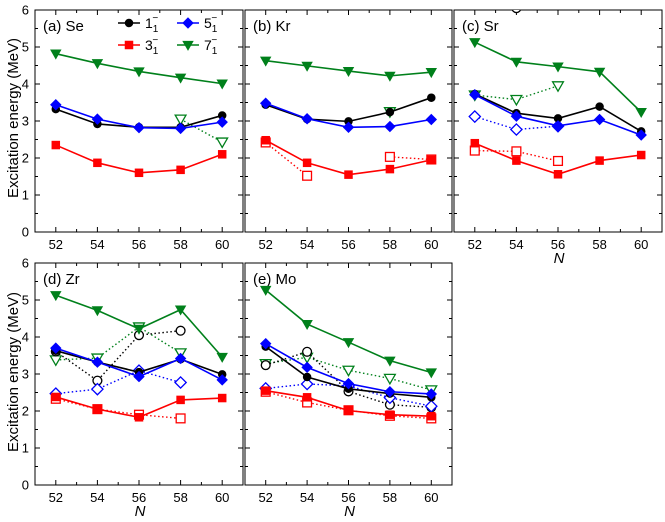 The width and height of the screenshot is (665, 522). Describe the element at coordinates (61, 279) in the screenshot. I see `panel-label: (d) Zr` at that location.